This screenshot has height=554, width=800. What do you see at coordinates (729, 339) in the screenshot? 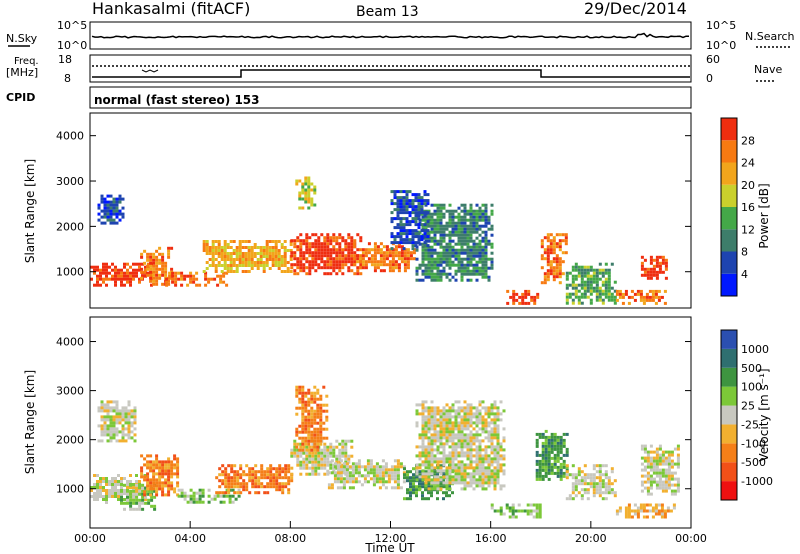
I see `colorbar-segment` at bounding box center [729, 339].